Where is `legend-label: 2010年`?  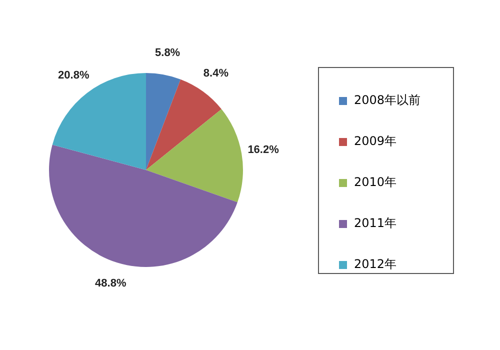
legend-label: 2010年 is located at coordinates (375, 182).